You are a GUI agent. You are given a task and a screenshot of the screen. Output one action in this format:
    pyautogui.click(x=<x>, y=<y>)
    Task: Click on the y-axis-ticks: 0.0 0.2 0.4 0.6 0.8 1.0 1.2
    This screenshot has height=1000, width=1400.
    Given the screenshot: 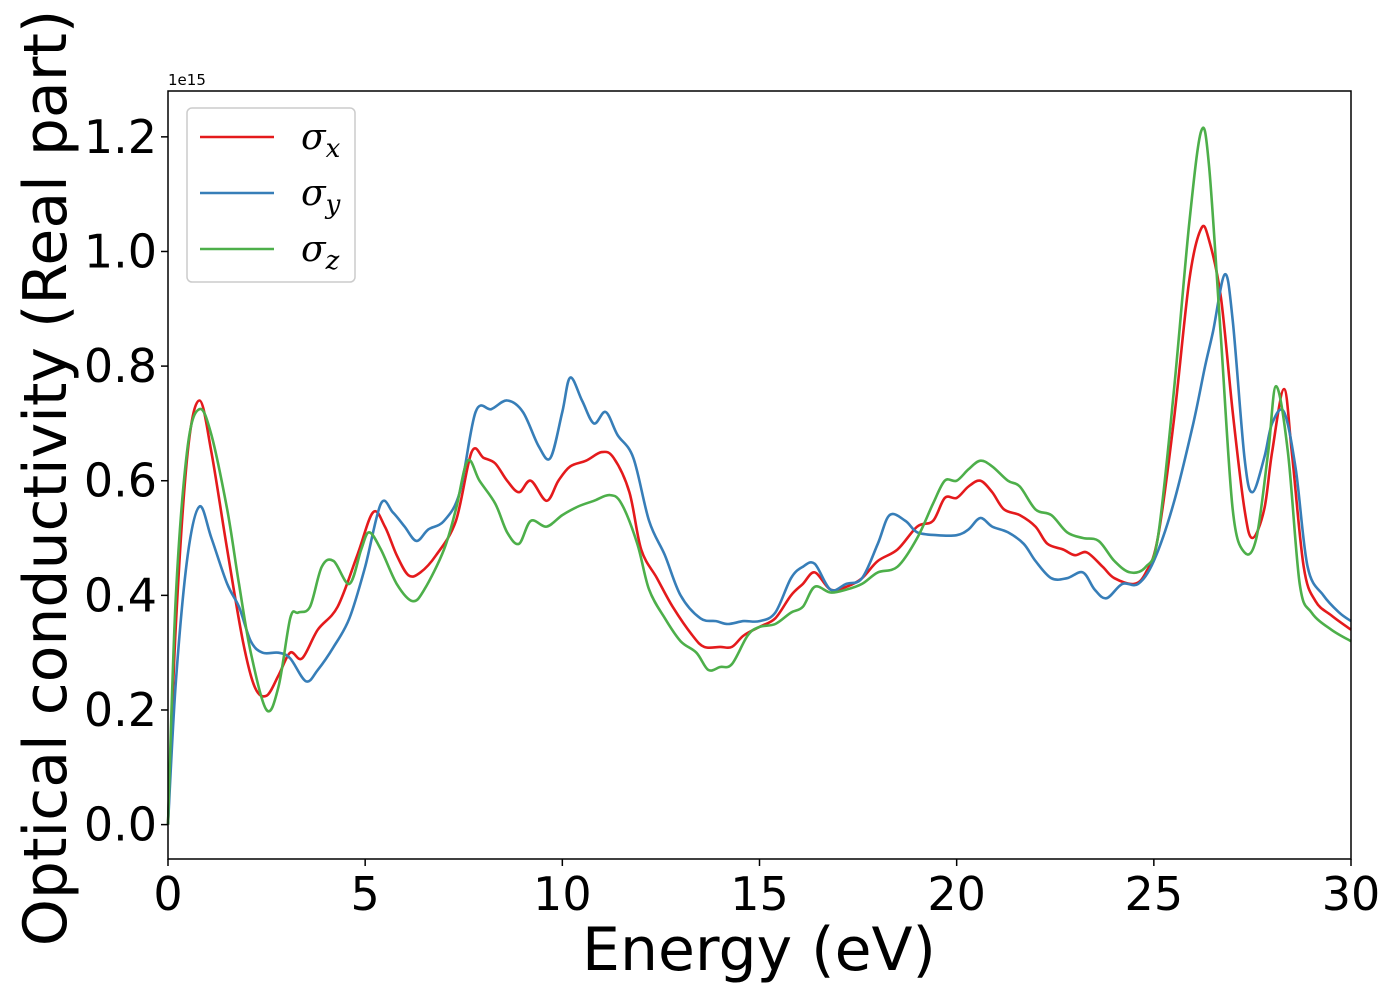 What is the action you would take?
    pyautogui.click(x=126, y=481)
    